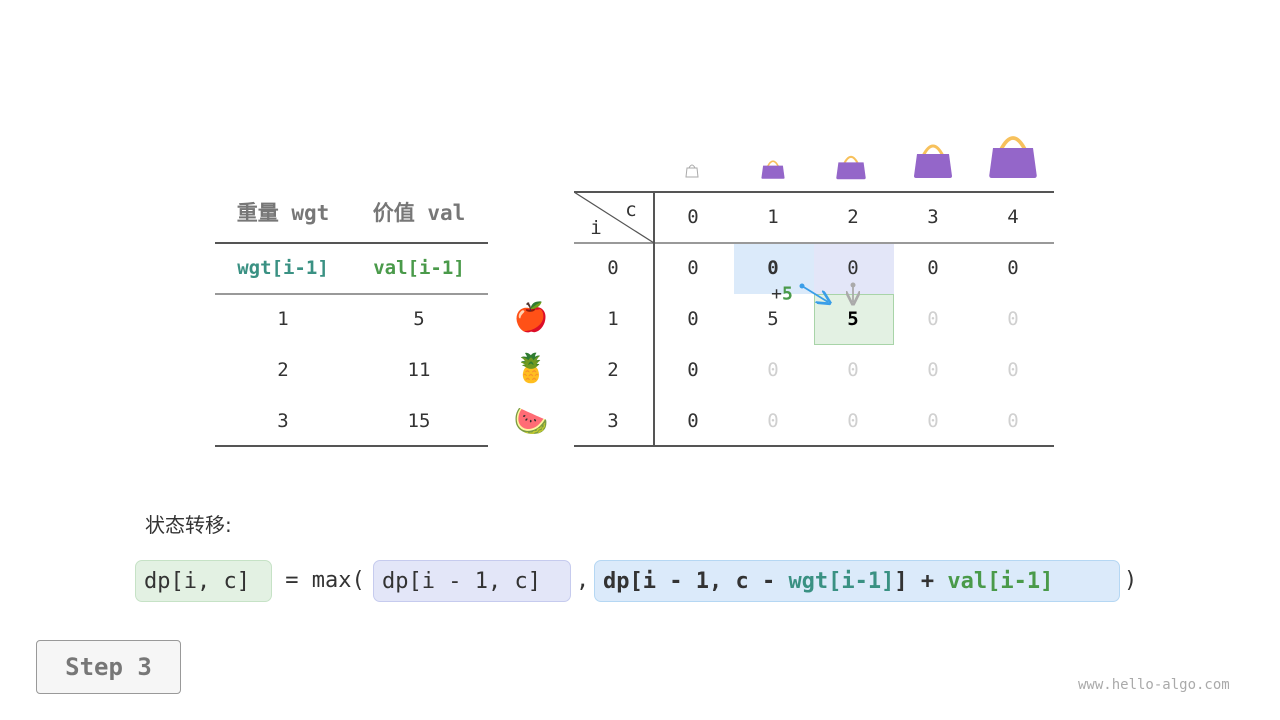  I want to click on transition-label: 状态转移:, so click(188, 525).